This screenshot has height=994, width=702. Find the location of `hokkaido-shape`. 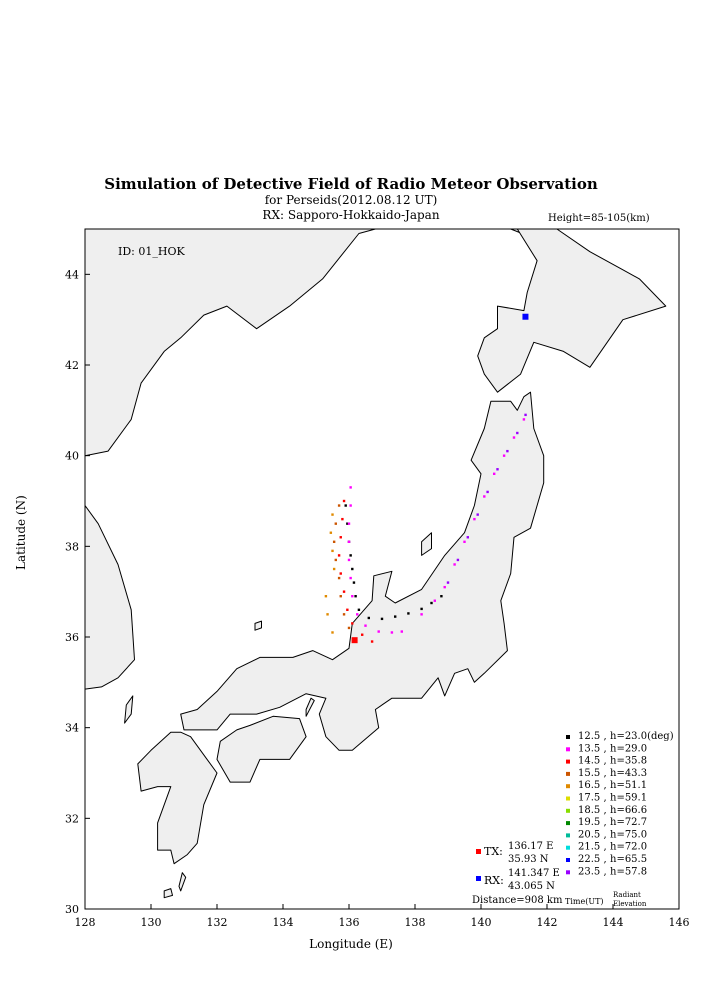

hokkaido-shape is located at coordinates (572, 310).